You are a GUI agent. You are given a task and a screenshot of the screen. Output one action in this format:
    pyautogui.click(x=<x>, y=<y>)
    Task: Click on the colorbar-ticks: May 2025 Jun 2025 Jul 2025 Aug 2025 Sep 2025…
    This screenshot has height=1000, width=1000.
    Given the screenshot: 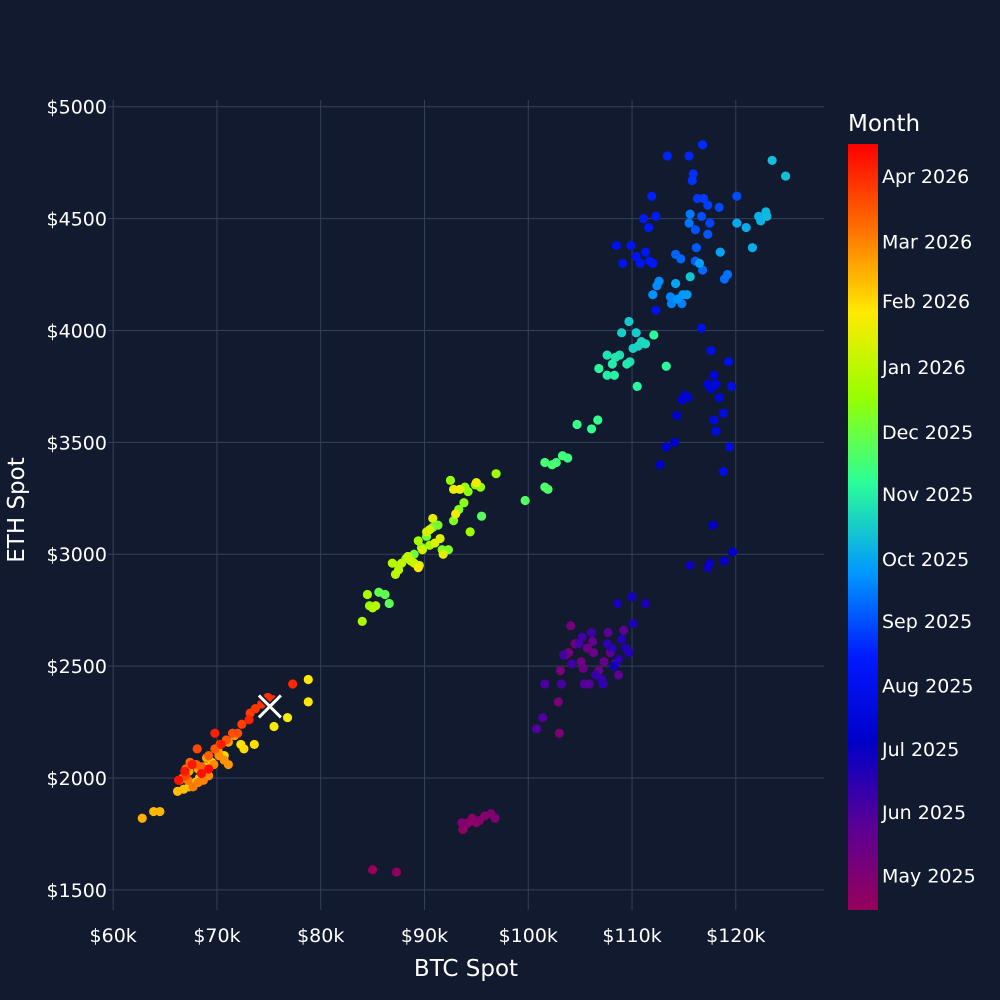 What is the action you would take?
    pyautogui.click(x=928, y=526)
    